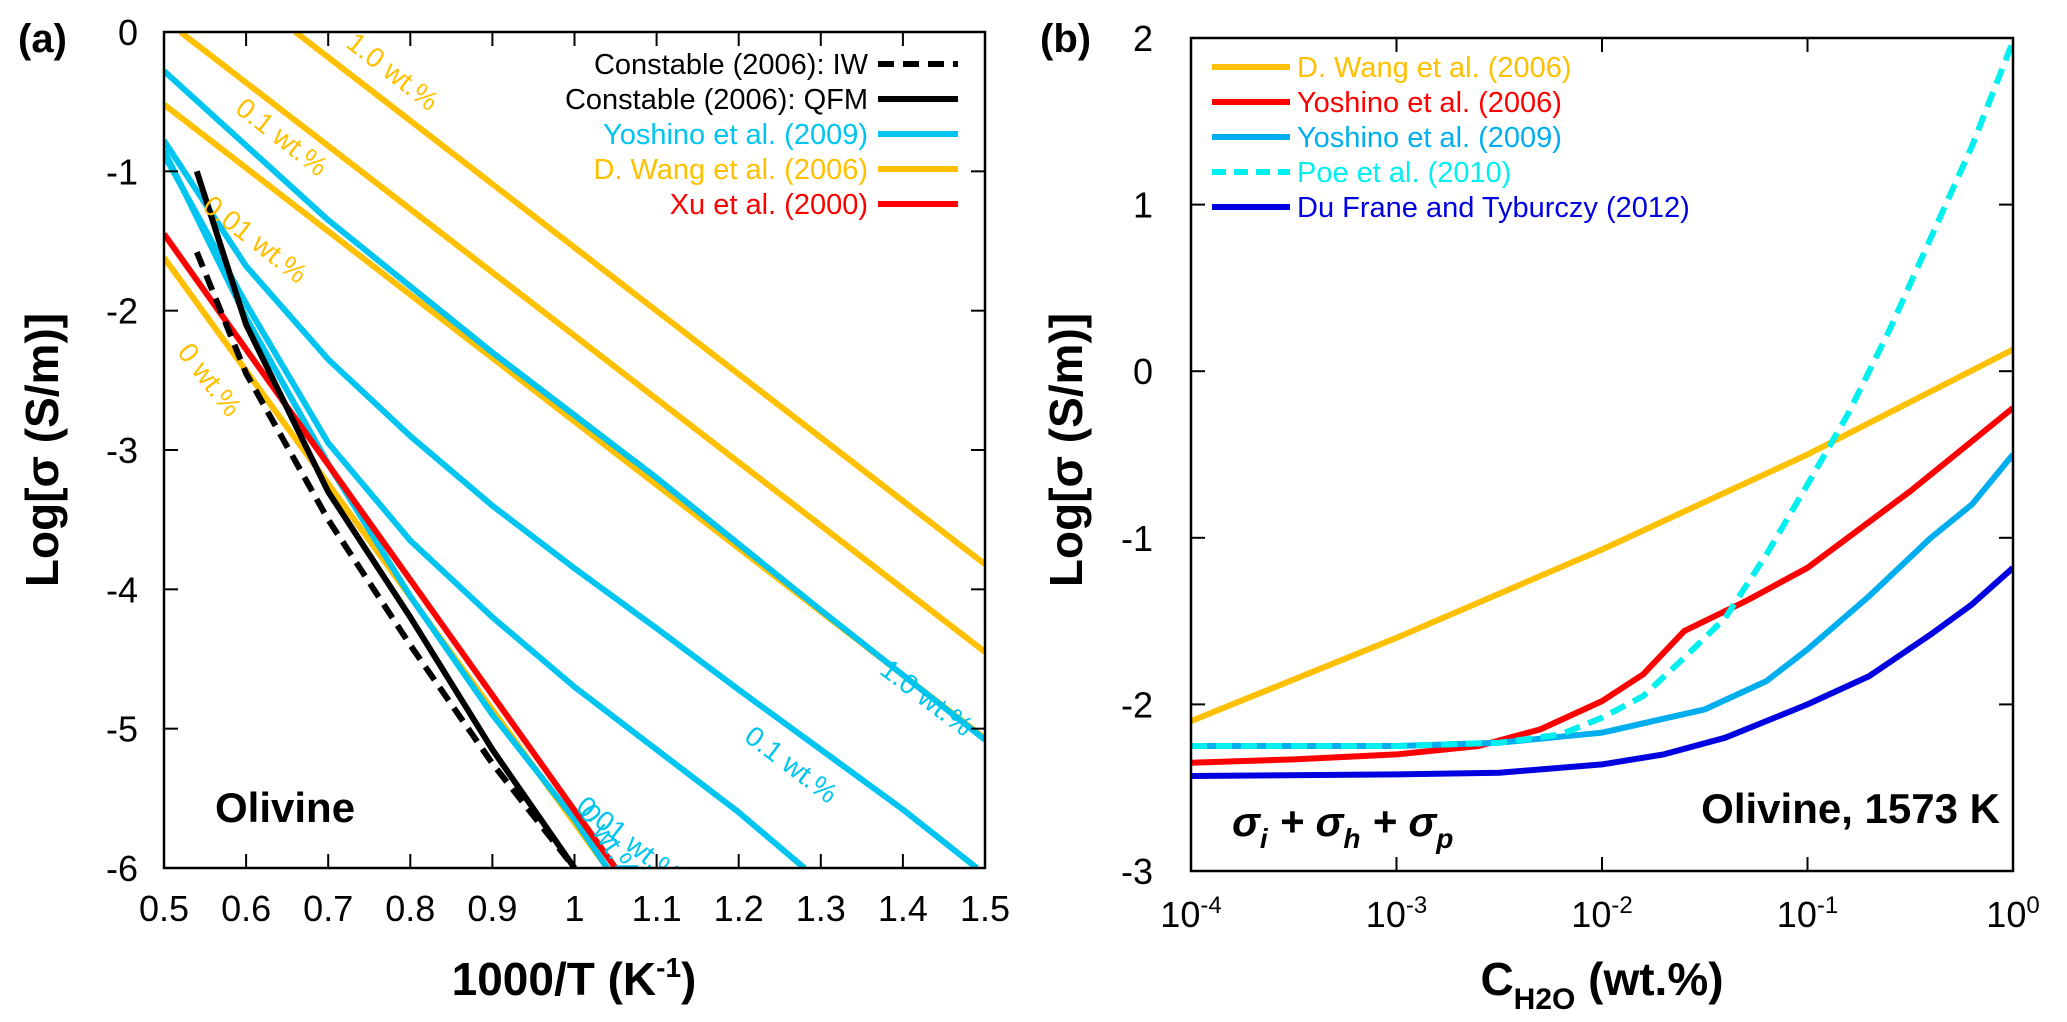  What do you see at coordinates (1850, 808) in the screenshot?
I see `panel-b-annotation-right: Olivine, 1573 K` at bounding box center [1850, 808].